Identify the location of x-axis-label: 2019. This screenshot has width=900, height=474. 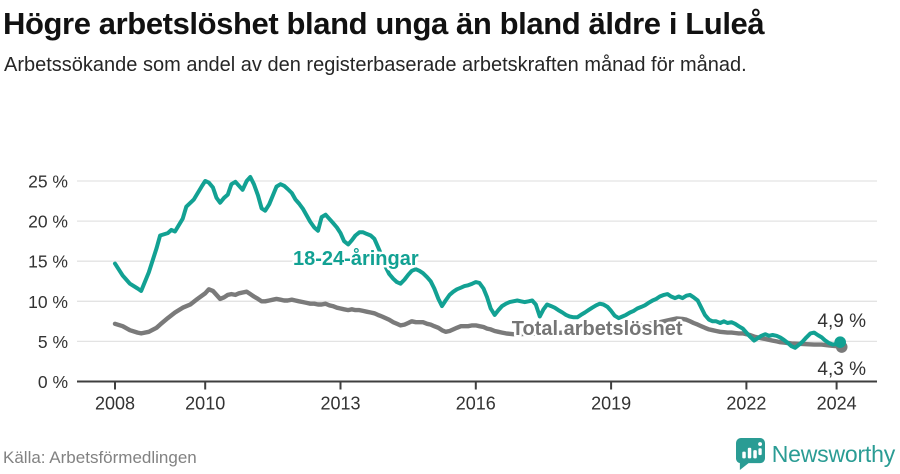
(611, 404).